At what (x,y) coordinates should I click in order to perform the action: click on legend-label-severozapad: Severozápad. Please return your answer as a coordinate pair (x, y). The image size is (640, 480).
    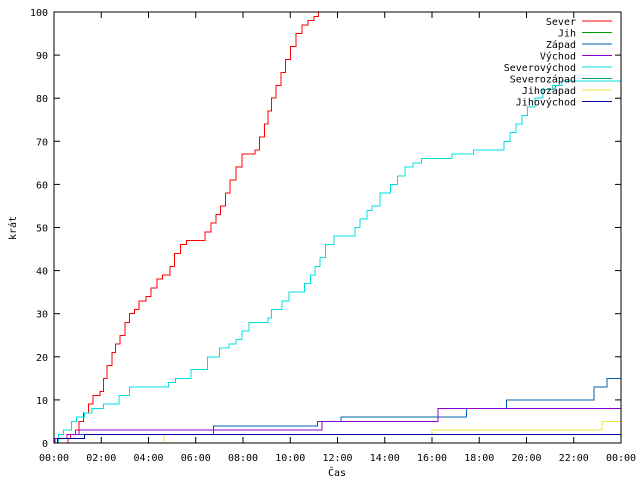
    Looking at the image, I should click on (543, 80).